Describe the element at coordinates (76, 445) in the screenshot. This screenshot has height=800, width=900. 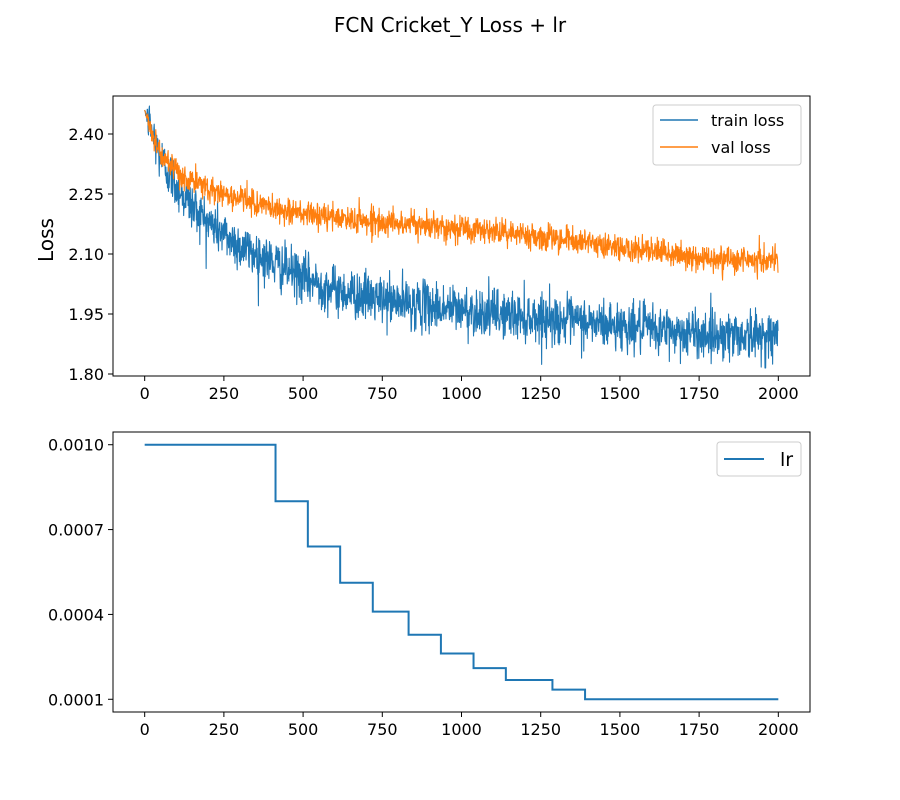
I see `y-tick-label: 0.0010` at that location.